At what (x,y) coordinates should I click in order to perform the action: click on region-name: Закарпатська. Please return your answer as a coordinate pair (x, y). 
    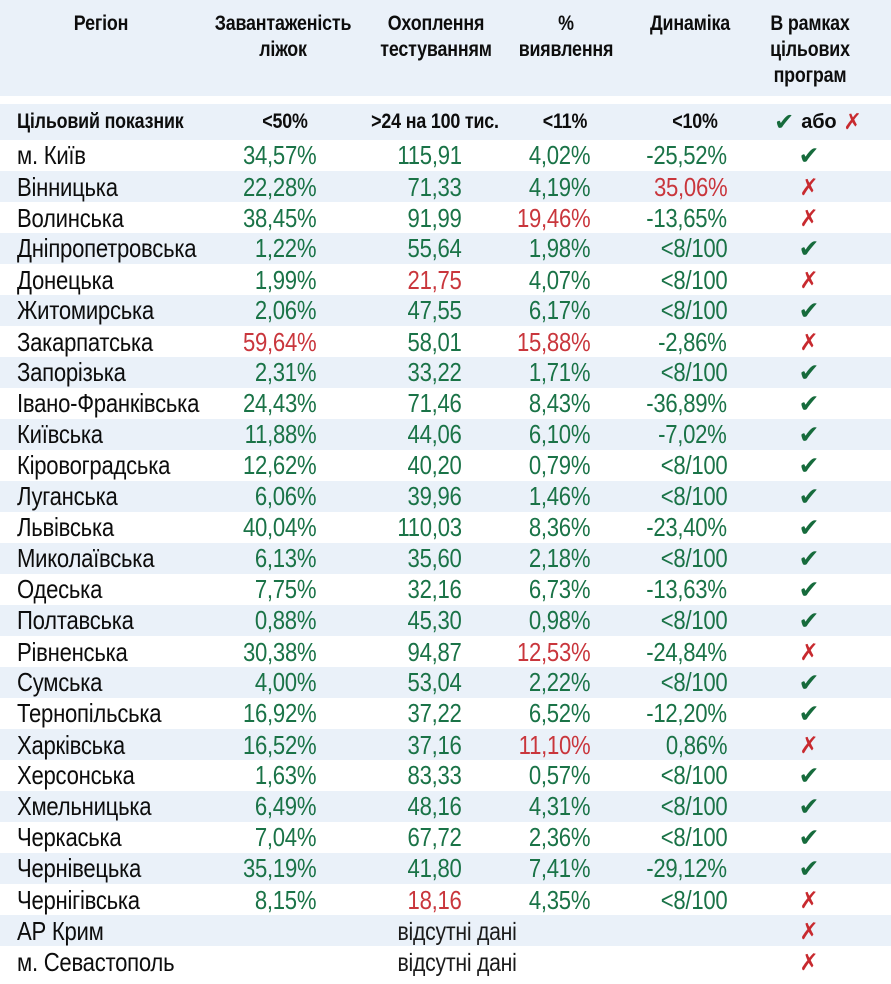
    Looking at the image, I should click on (85, 342).